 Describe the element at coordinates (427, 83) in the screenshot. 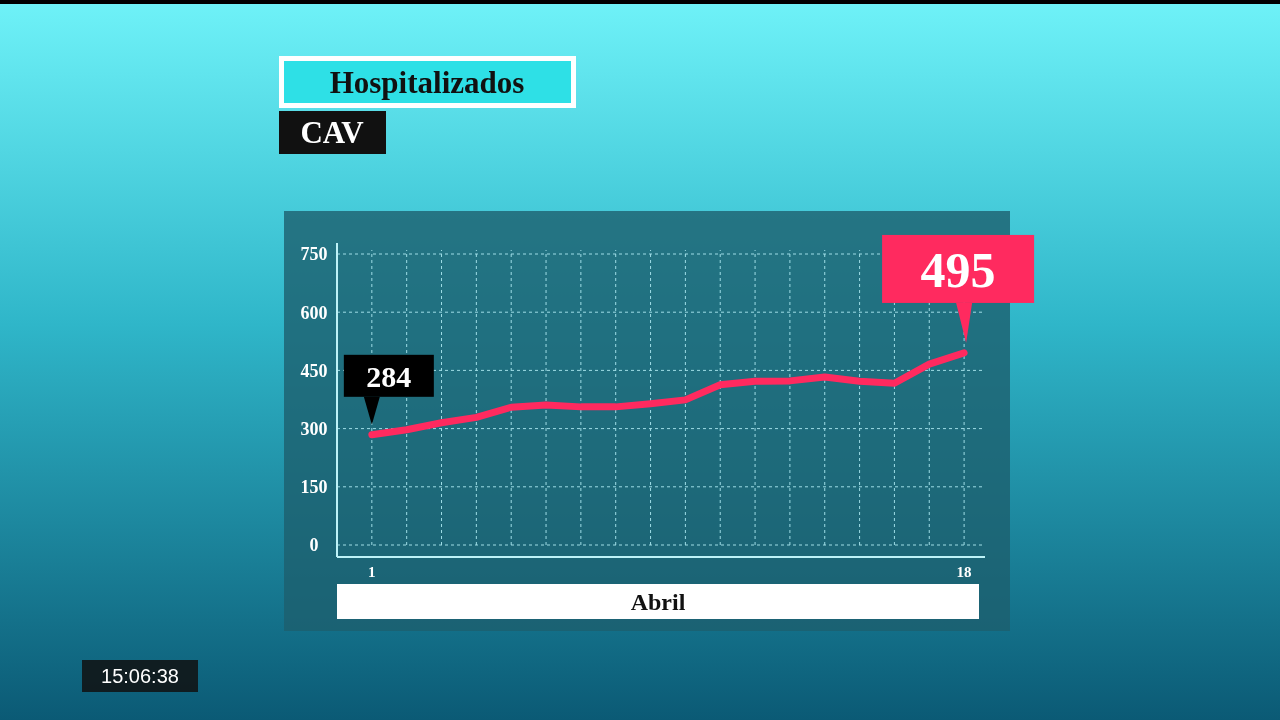

I see `chart-title: Hospitalizados` at that location.